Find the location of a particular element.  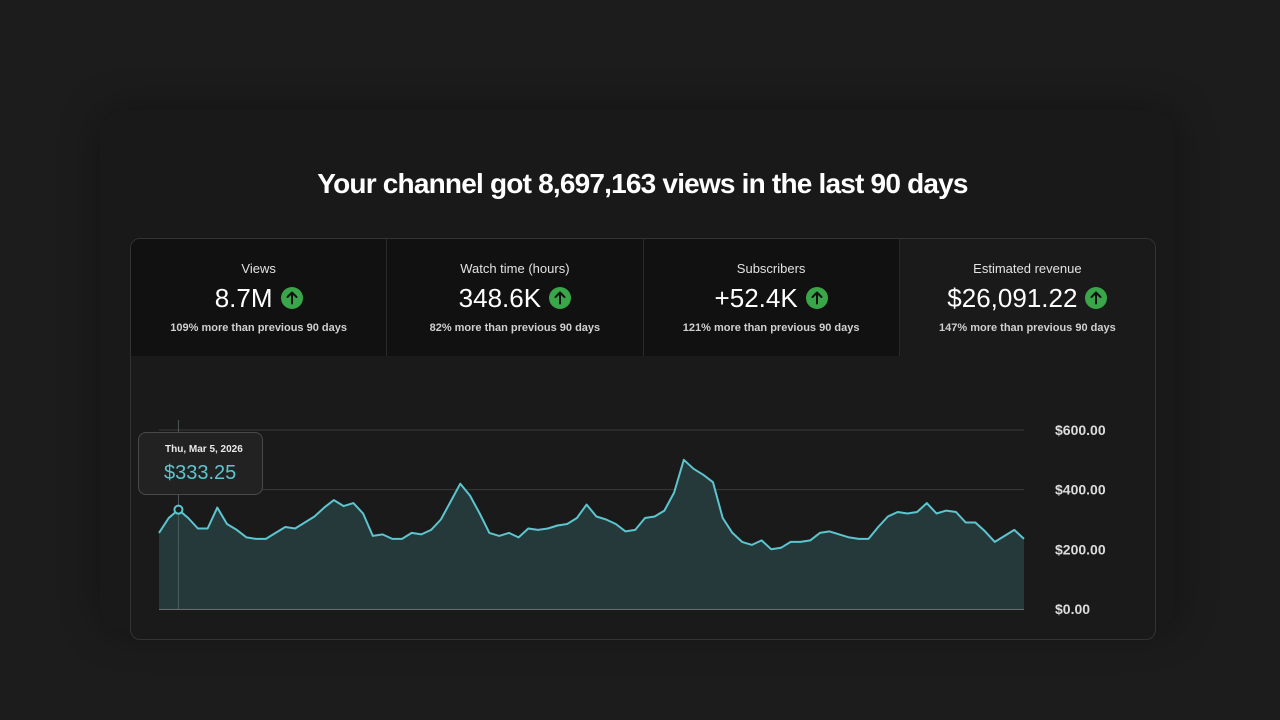

metric-value: 348.6K is located at coordinates (500, 297).